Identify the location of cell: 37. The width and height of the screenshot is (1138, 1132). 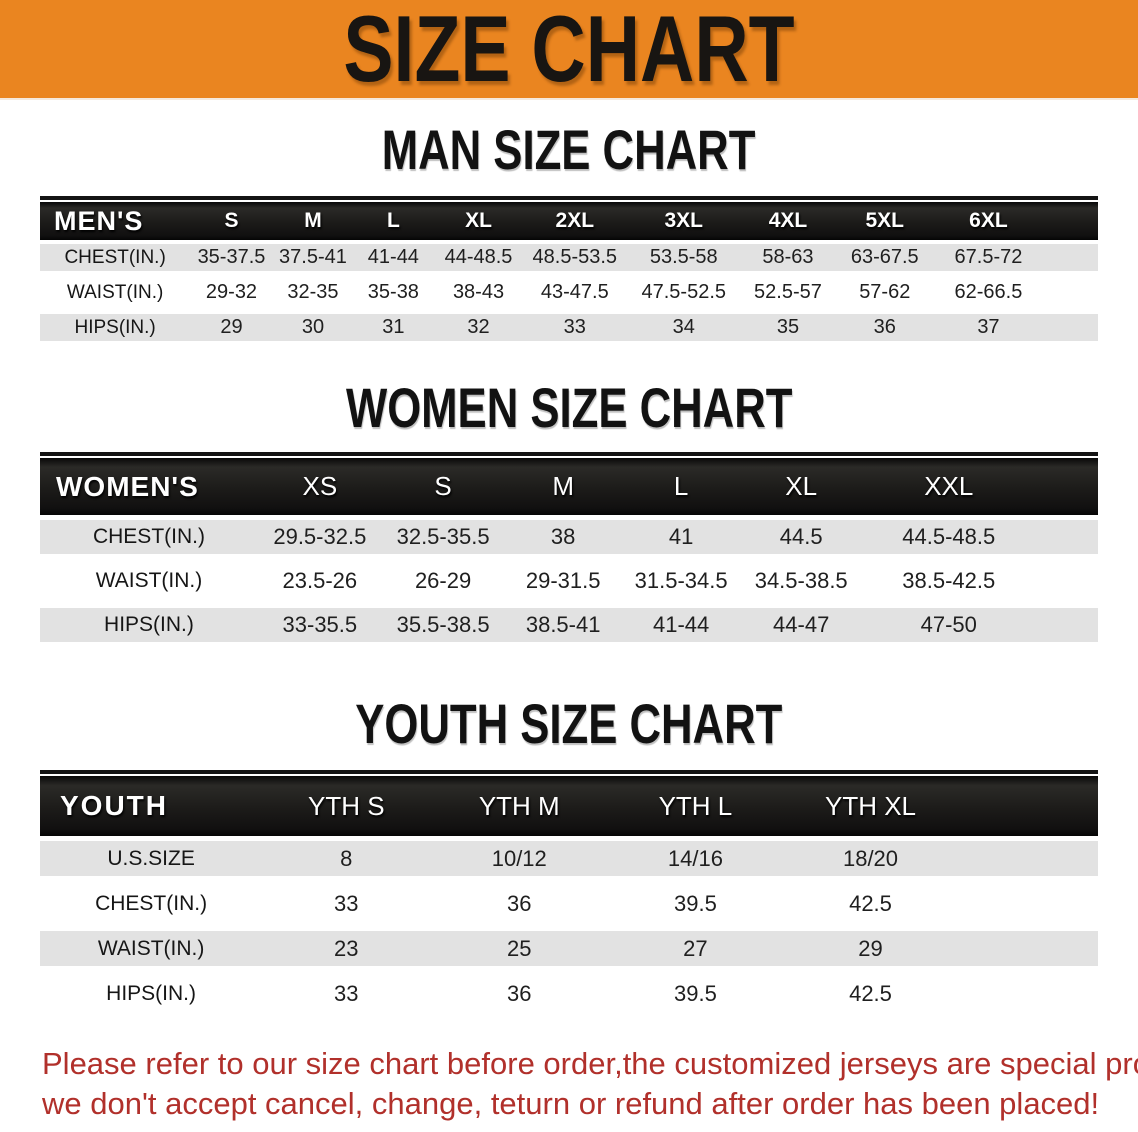
(988, 327).